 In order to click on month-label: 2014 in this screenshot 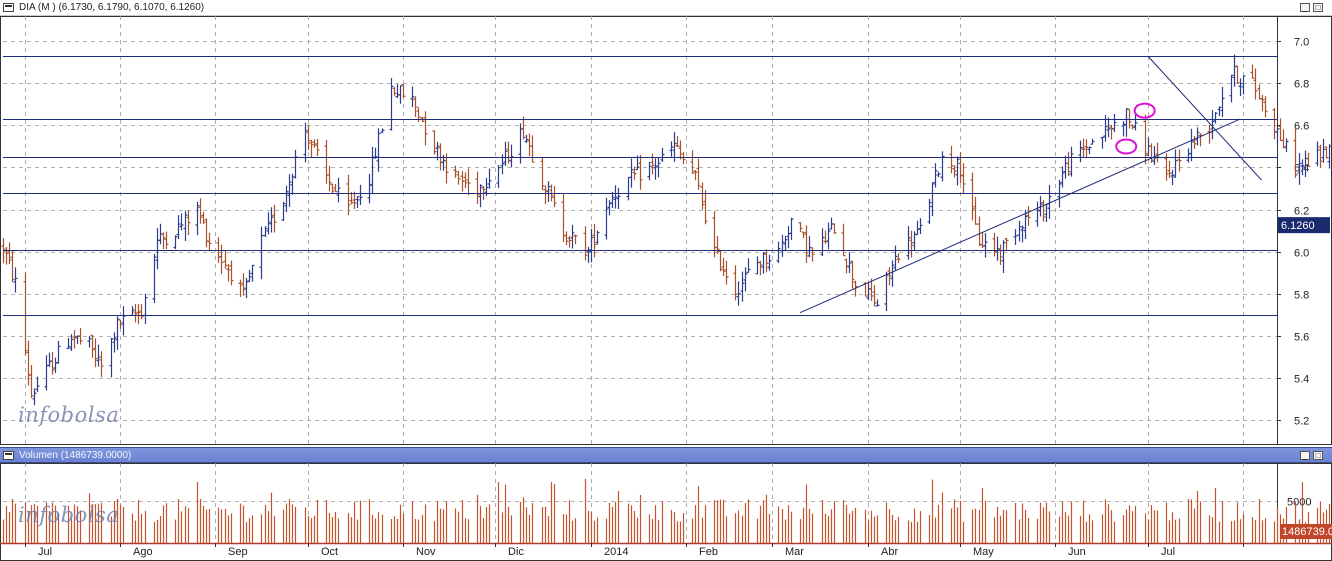, I will do `click(616, 552)`.